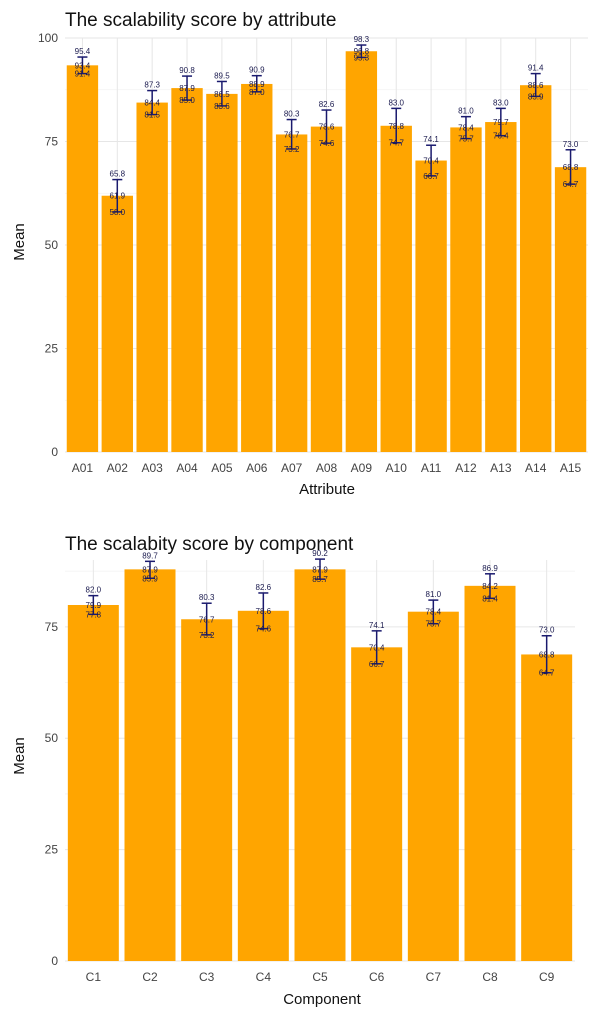  Describe the element at coordinates (362, 57) in the screenshot. I see `data-label-lower: 95.3` at that location.